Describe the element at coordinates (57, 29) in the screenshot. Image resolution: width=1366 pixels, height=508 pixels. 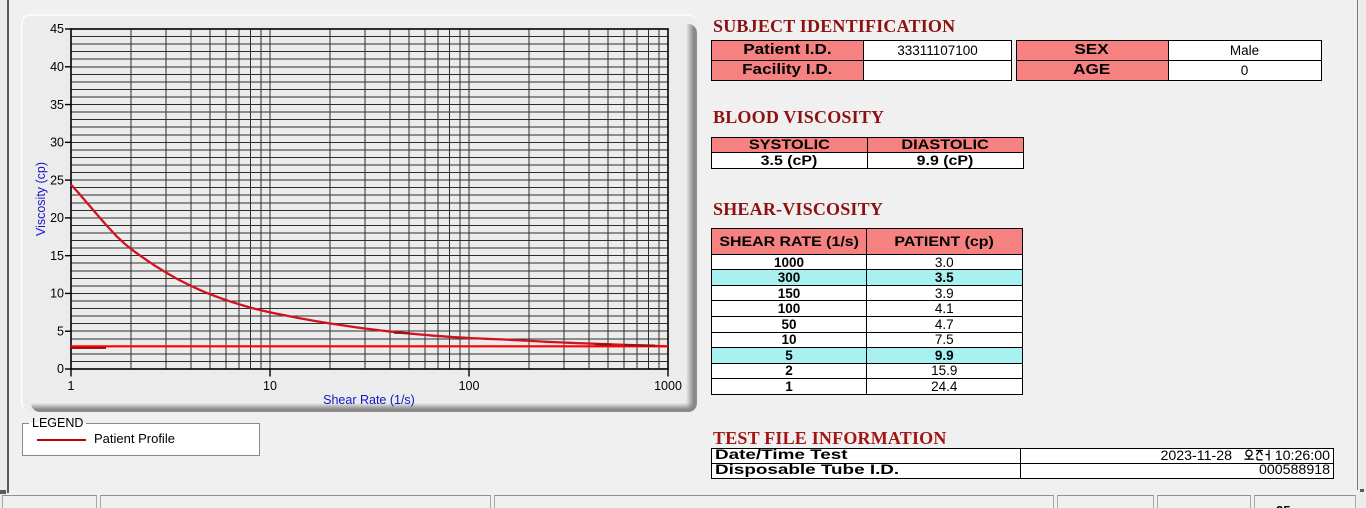
I see `svg-text: 45` at that location.